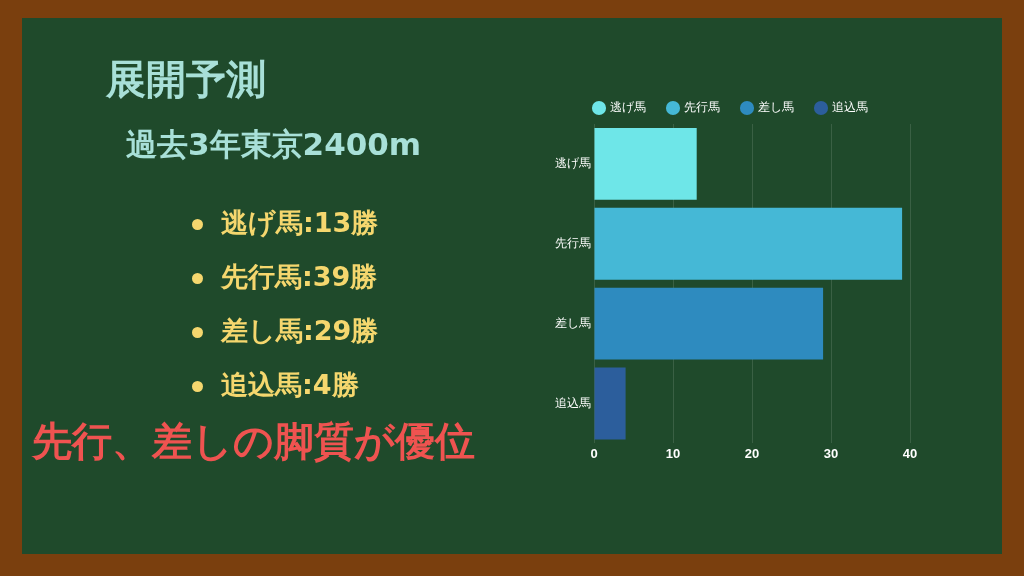 The image size is (1024, 576). I want to click on x-tick-label: 40, so click(910, 453).